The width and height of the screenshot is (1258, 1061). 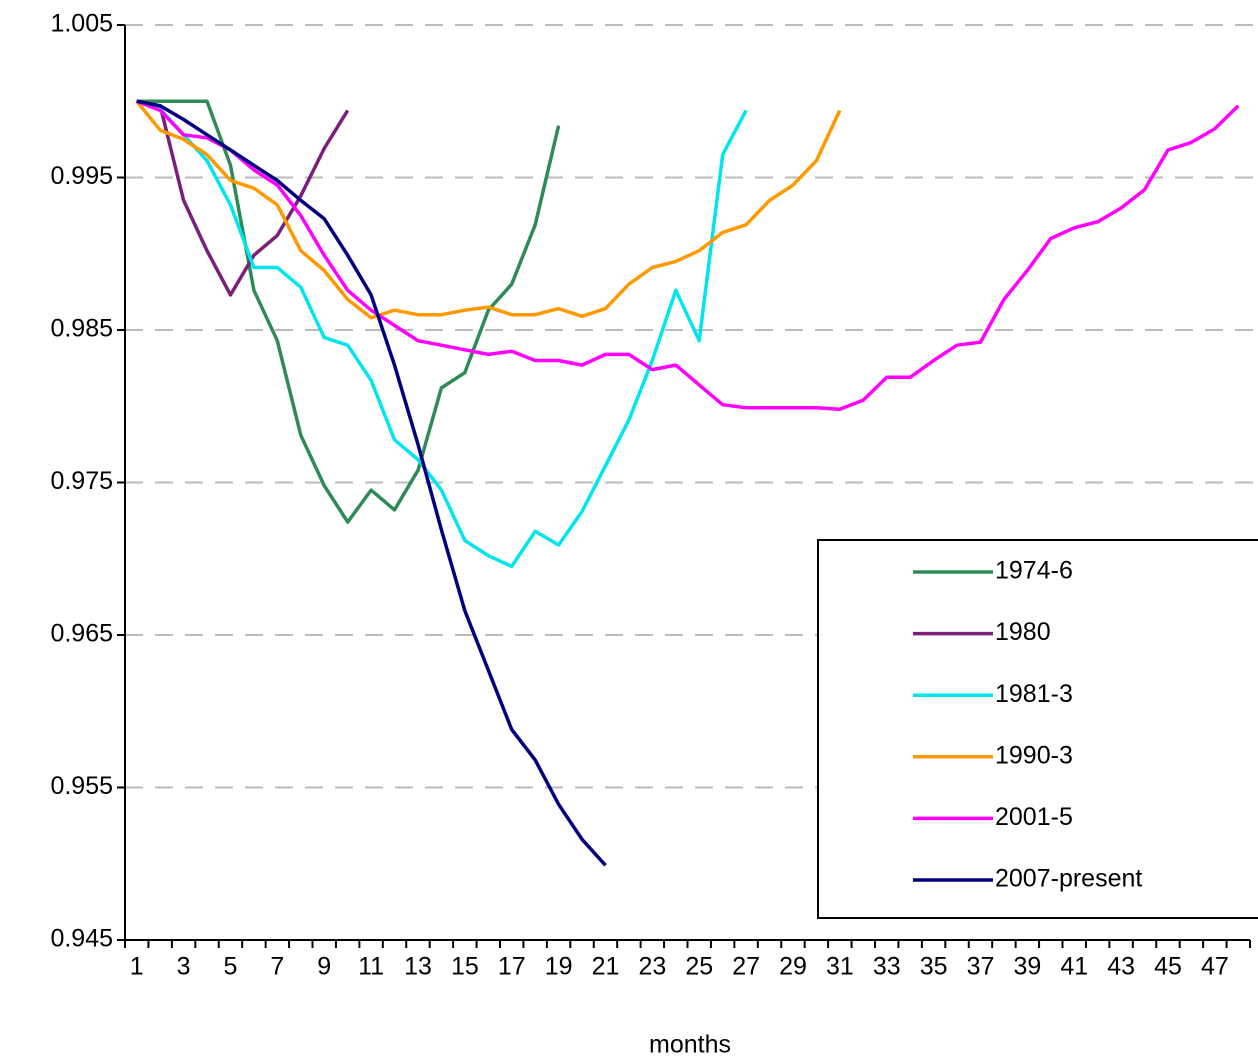 I want to click on x-tick-label: 43, so click(x=1121, y=967).